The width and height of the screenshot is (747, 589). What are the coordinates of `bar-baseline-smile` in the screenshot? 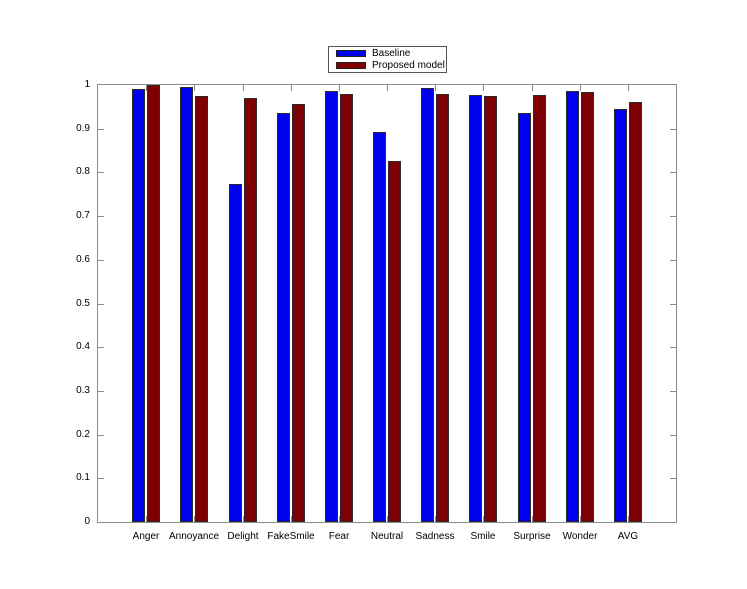 It's located at (475, 308).